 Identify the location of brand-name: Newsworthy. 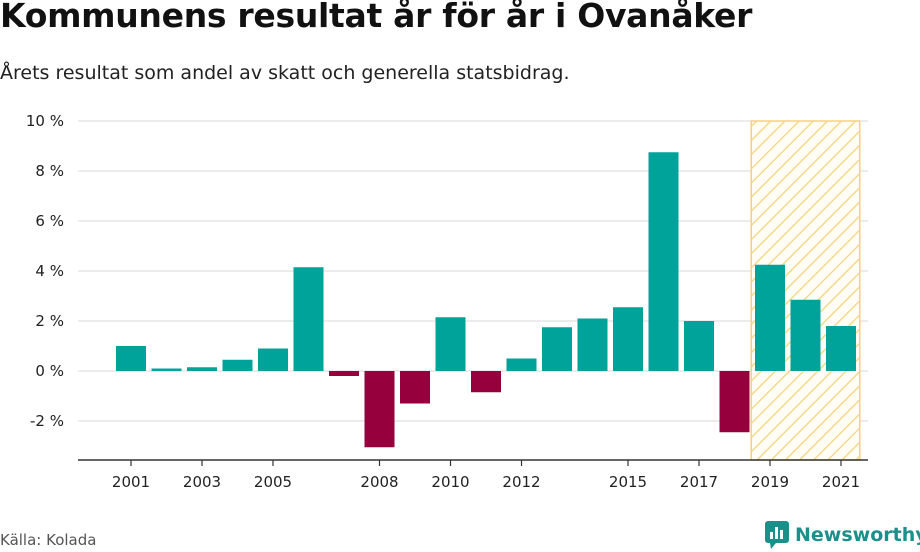
(857, 535).